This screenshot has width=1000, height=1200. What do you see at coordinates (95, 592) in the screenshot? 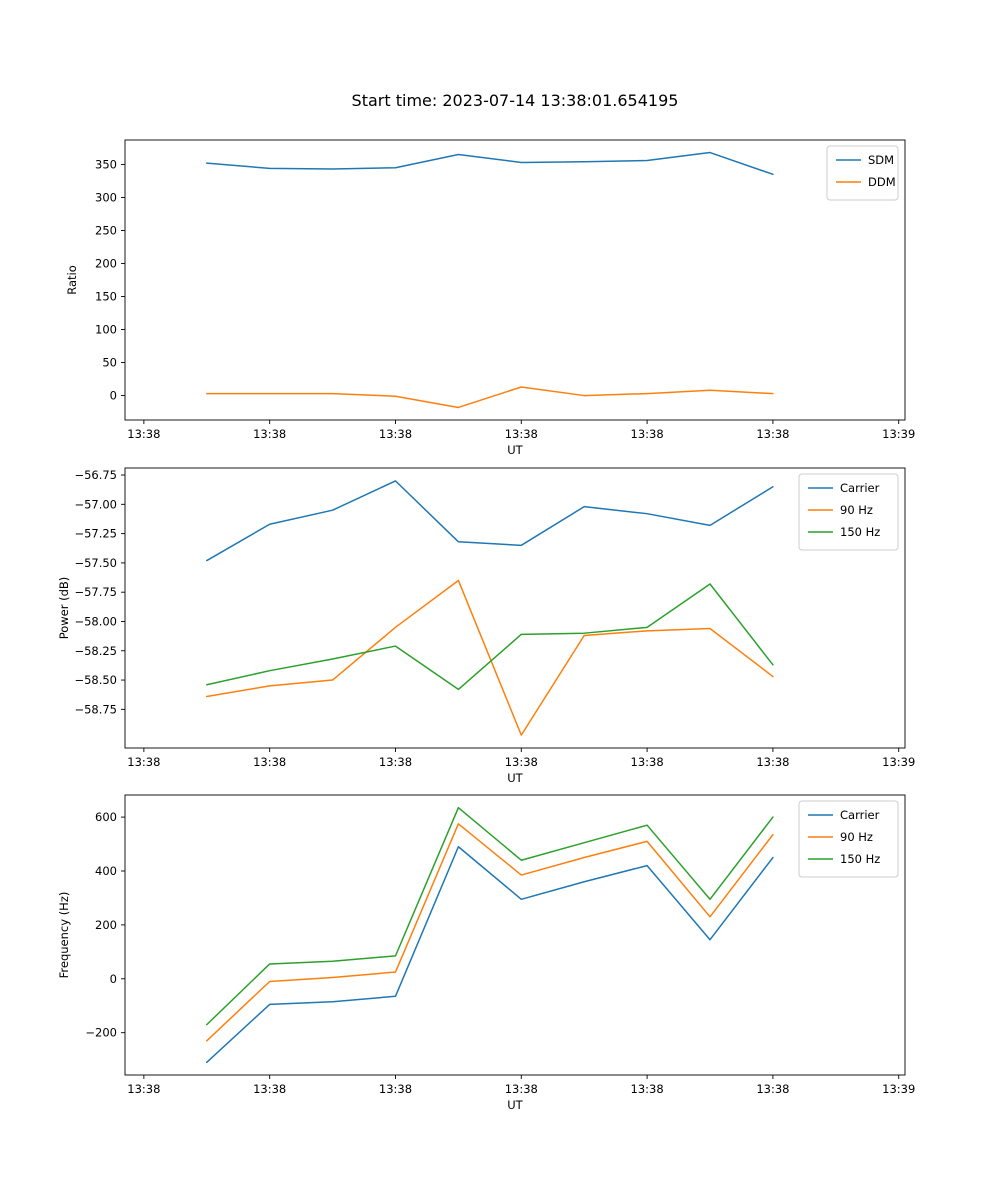
I see `y-tick-label: −57.75` at bounding box center [95, 592].